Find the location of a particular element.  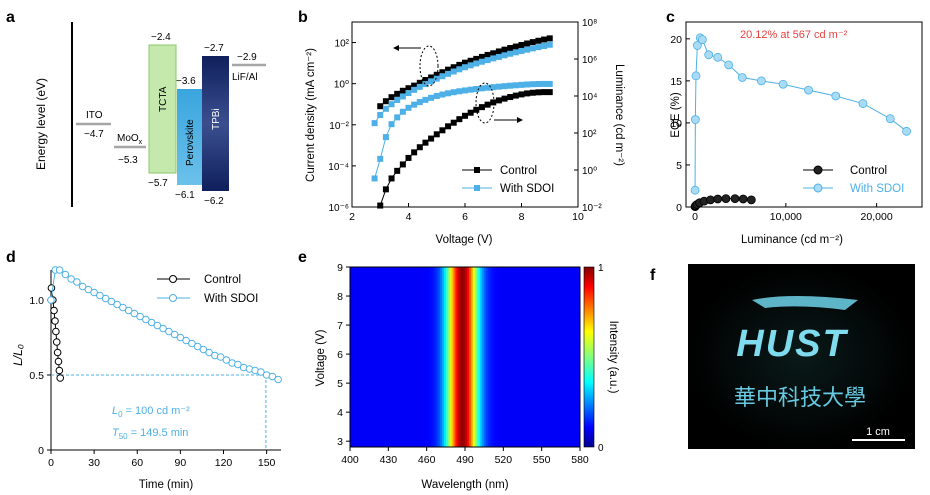

panel-letter-b: b is located at coordinates (303, 17).